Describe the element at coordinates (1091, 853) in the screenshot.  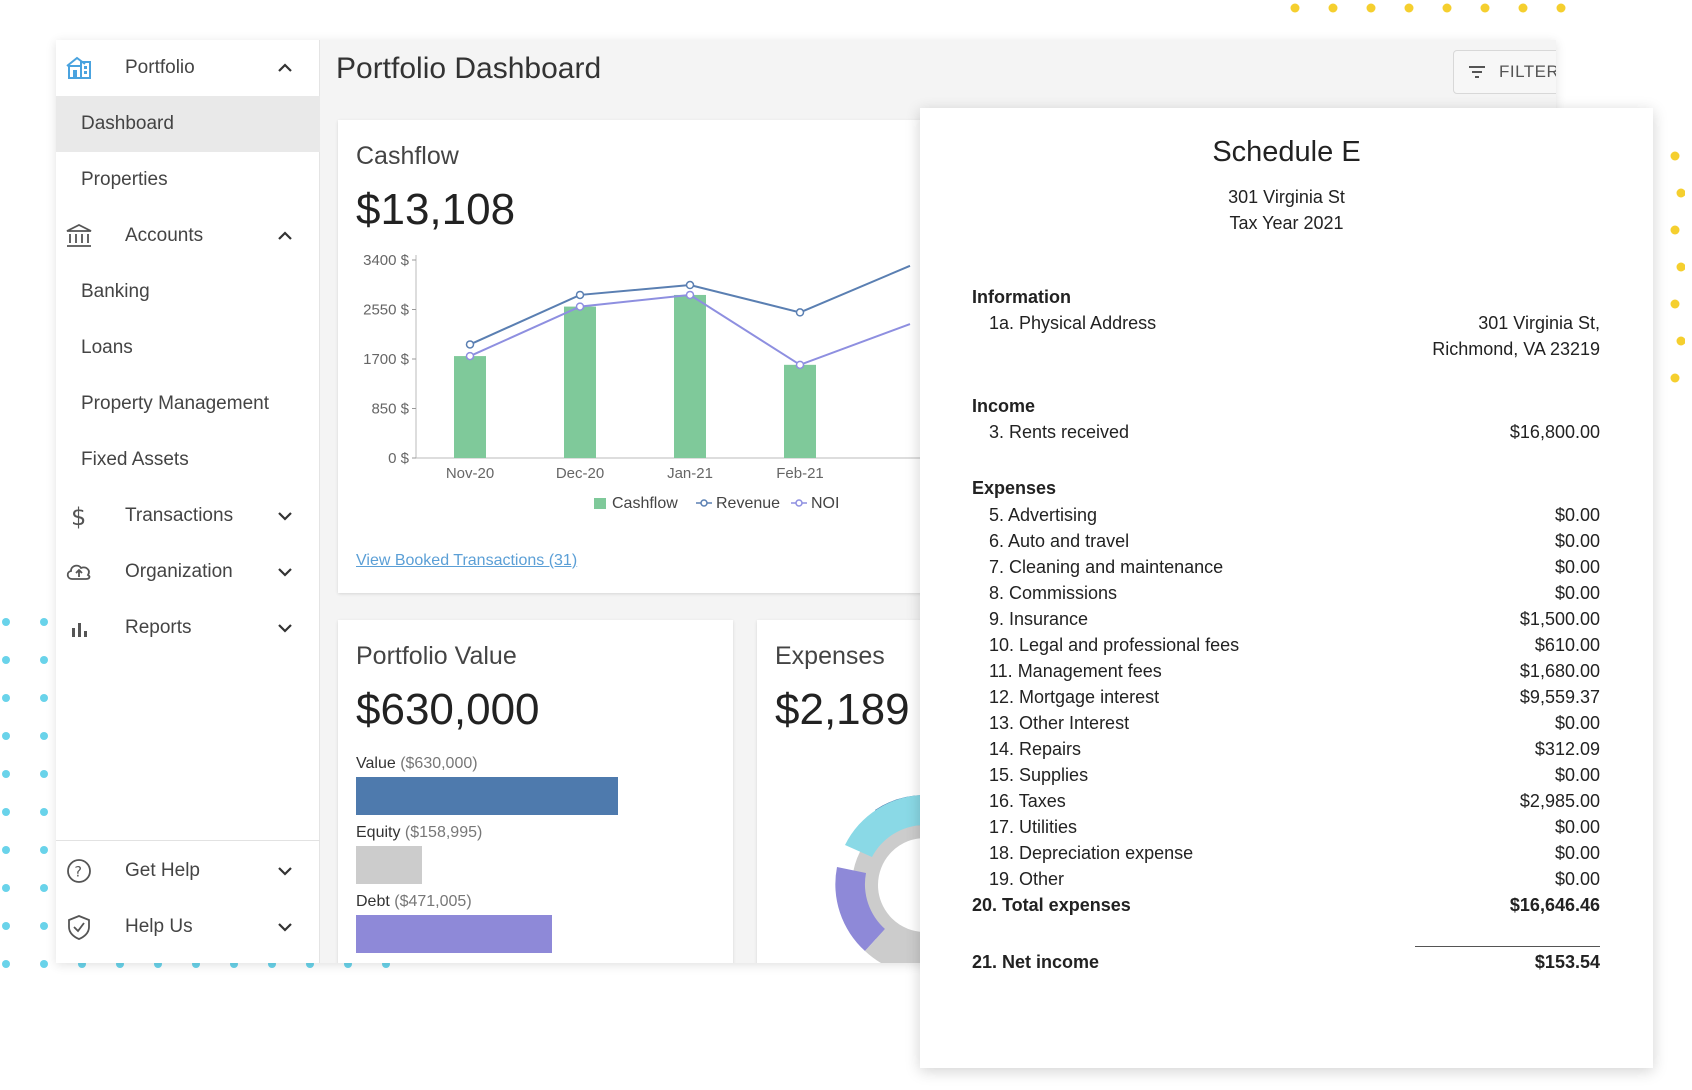
I see `row-label: 18. Depreciation expense` at that location.